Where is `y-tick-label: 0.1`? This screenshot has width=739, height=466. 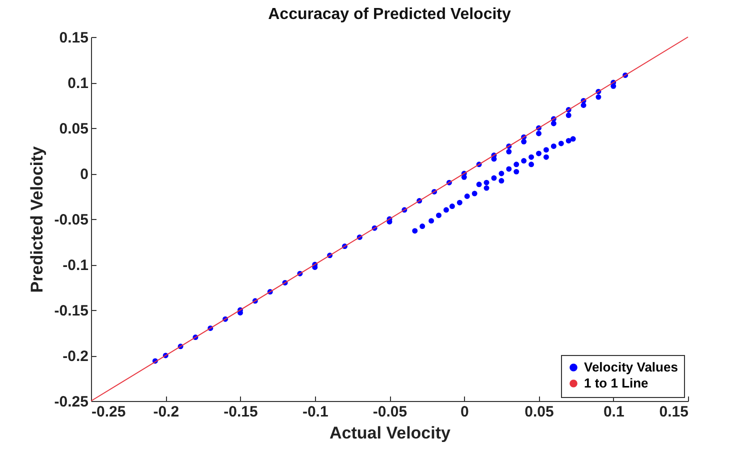 y-tick-label: 0.1 is located at coordinates (78, 83).